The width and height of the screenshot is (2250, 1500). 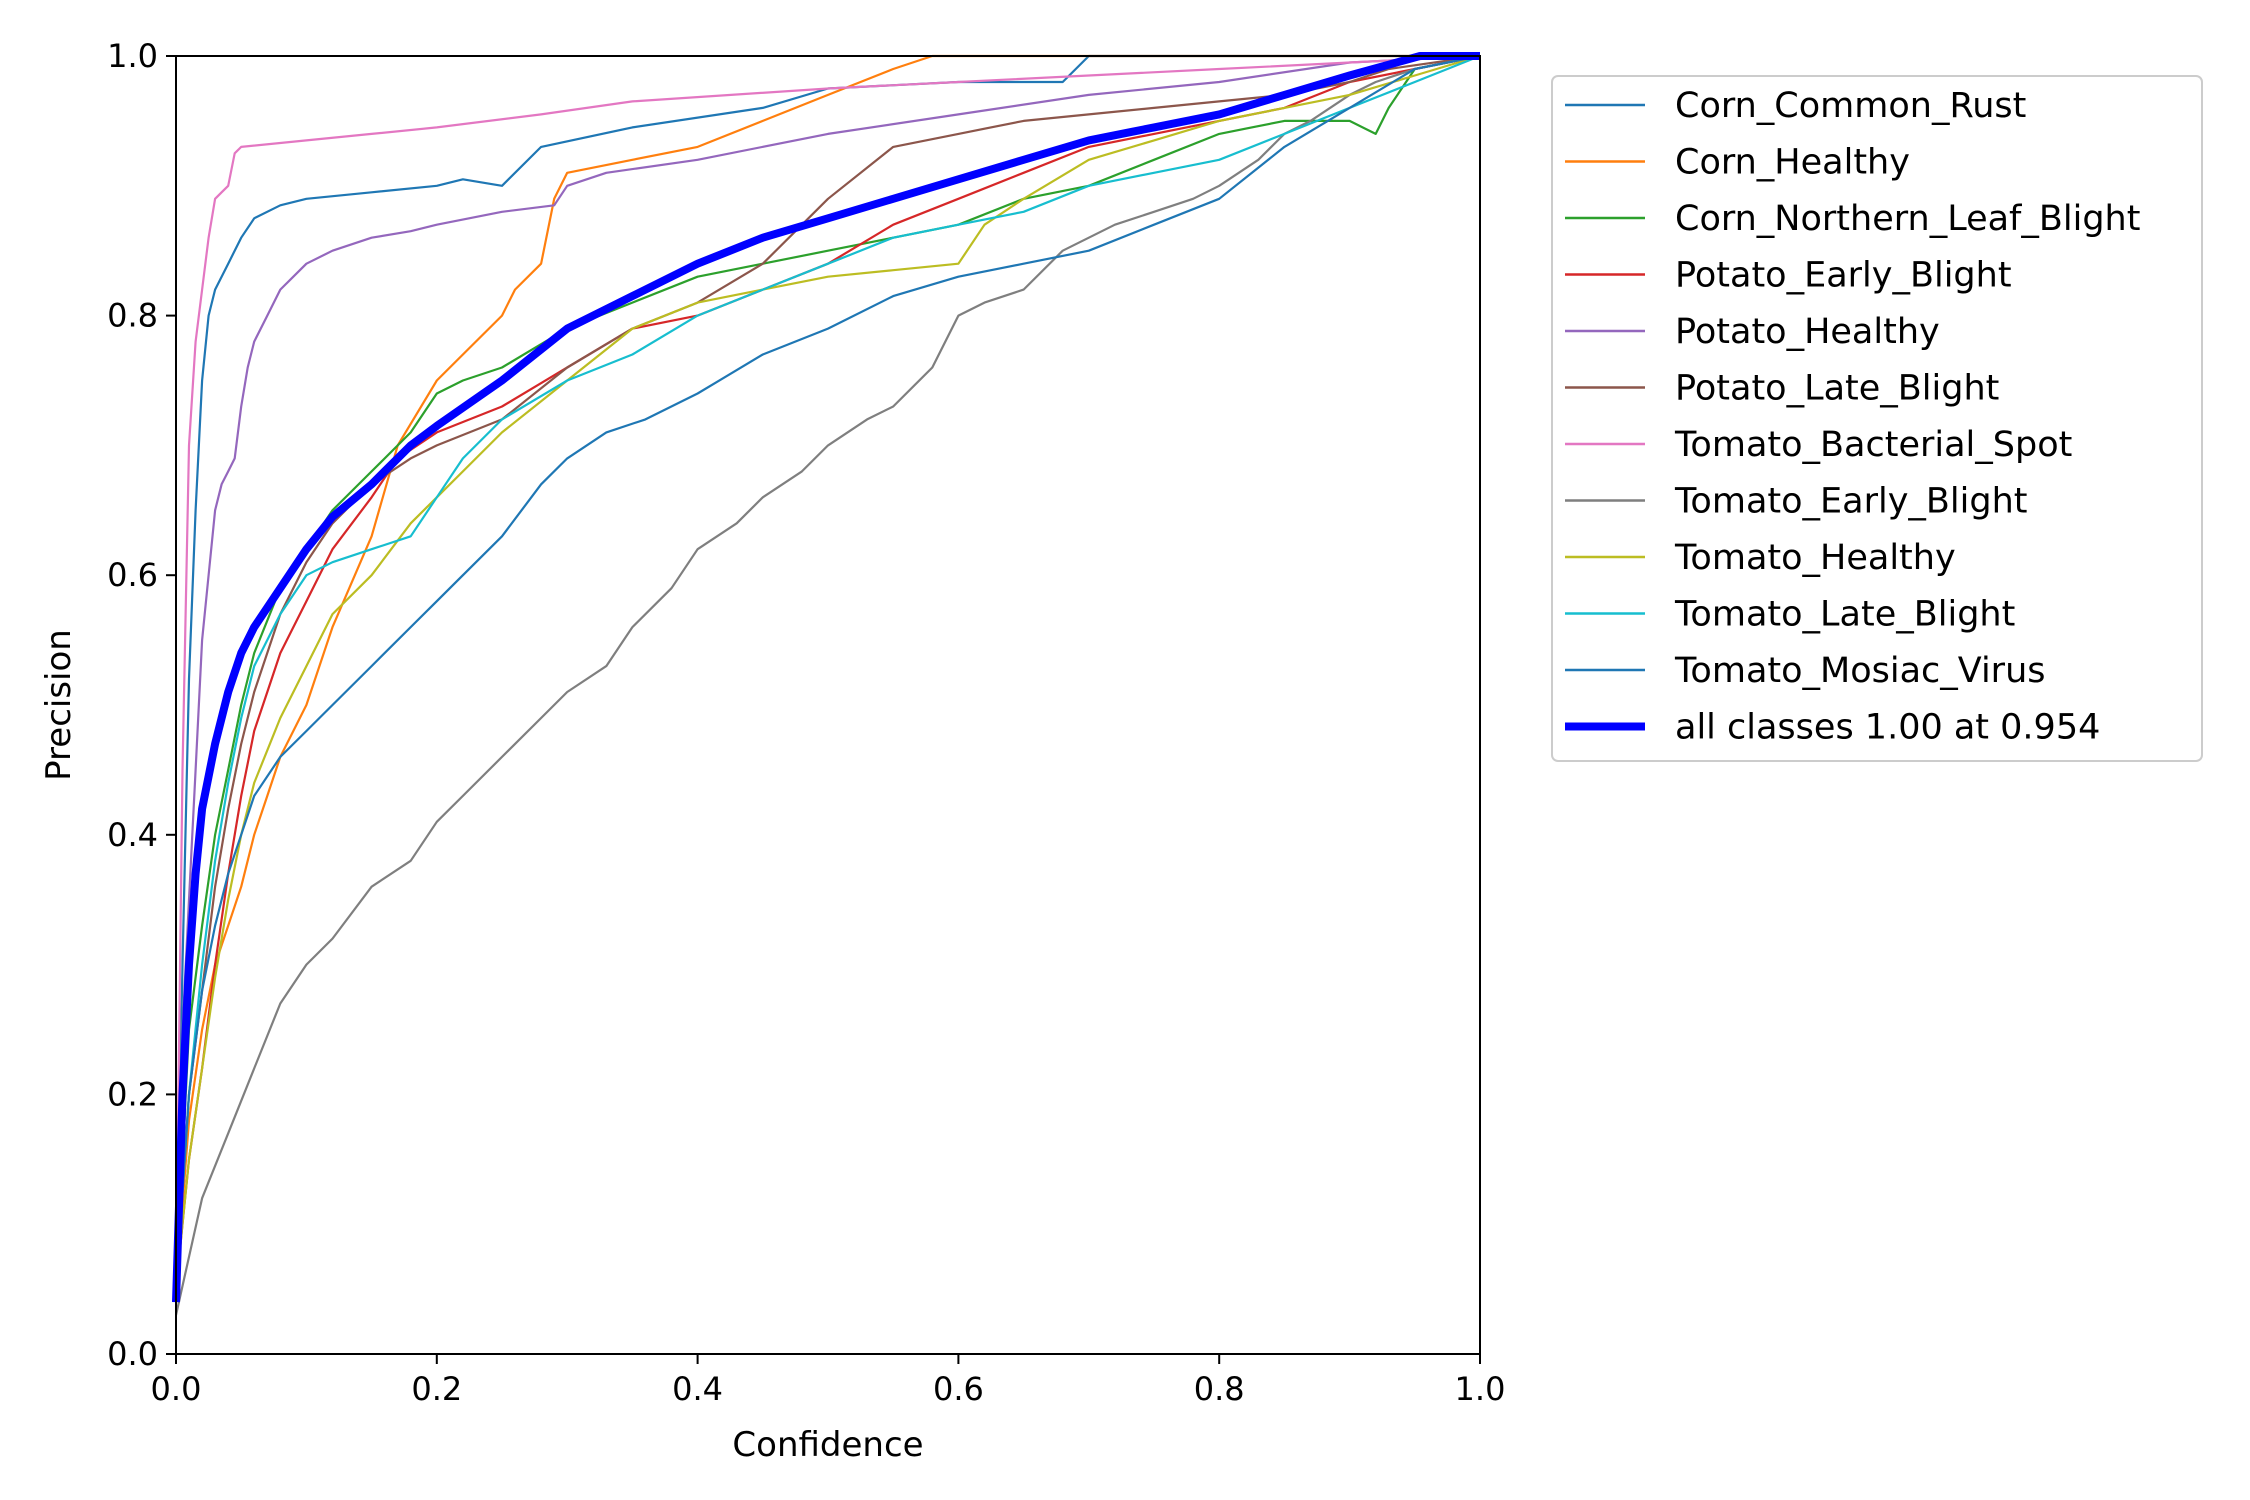 What do you see at coordinates (132, 835) in the screenshot?
I see `y-tick-label: 0.4` at bounding box center [132, 835].